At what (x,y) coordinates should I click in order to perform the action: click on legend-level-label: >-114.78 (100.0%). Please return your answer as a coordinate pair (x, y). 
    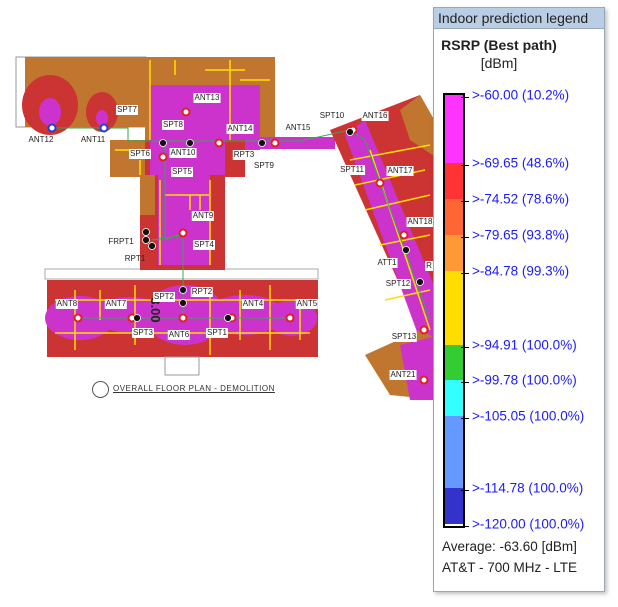
    Looking at the image, I should click on (528, 488).